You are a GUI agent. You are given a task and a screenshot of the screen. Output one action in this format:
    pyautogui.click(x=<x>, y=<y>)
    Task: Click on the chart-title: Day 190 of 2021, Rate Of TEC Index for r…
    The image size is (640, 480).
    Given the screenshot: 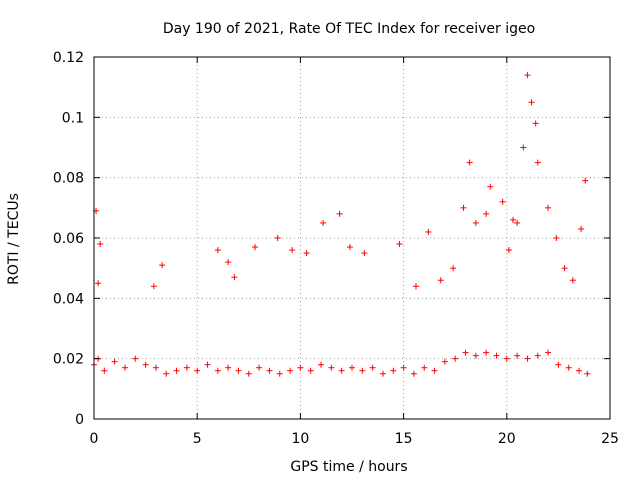 What is the action you would take?
    pyautogui.click(x=349, y=29)
    